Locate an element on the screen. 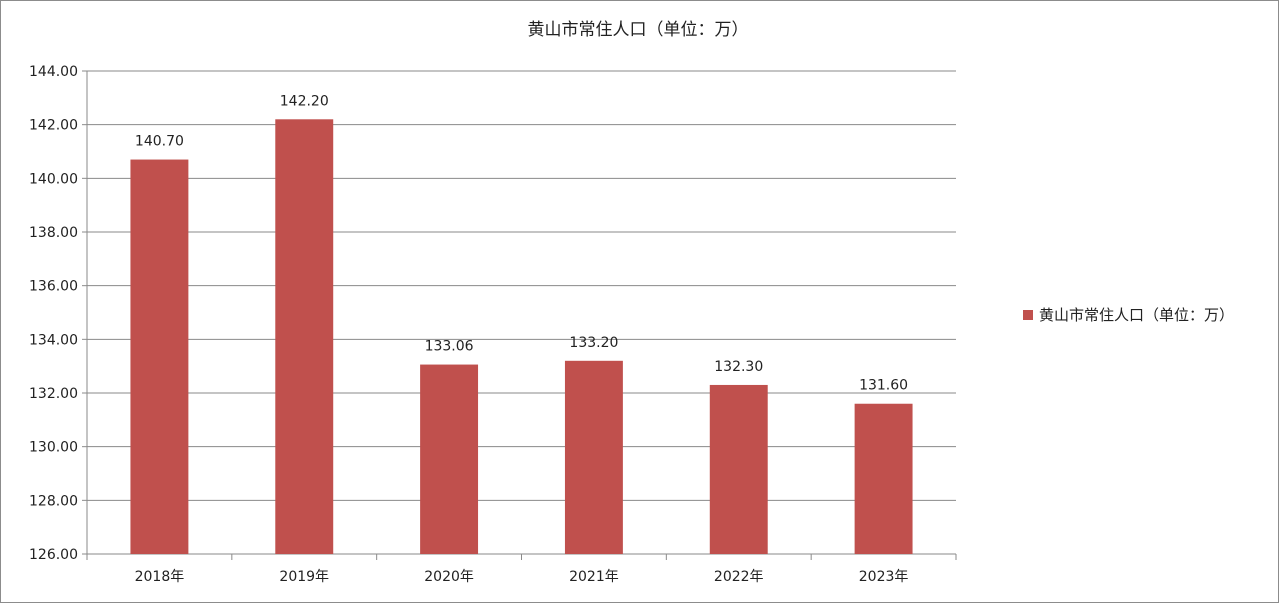 This screenshot has width=1279, height=606. data-label: 133.20 is located at coordinates (593, 343).